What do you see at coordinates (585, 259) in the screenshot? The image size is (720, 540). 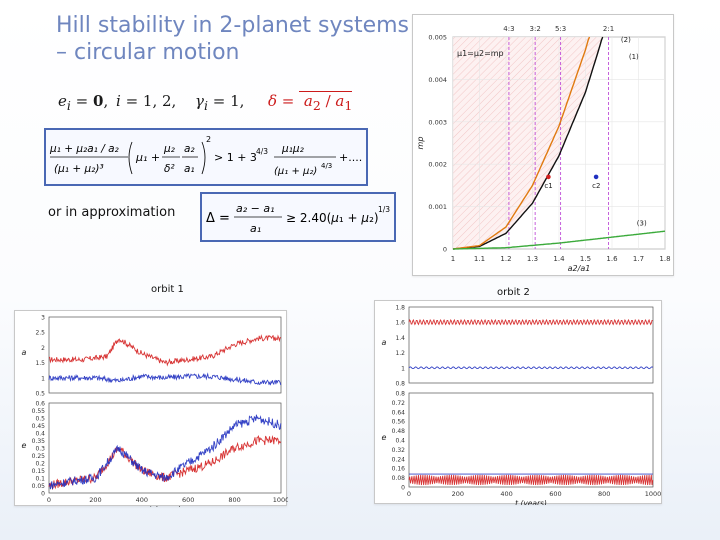 I see `x-tick-label: 1.5` at bounding box center [585, 259].